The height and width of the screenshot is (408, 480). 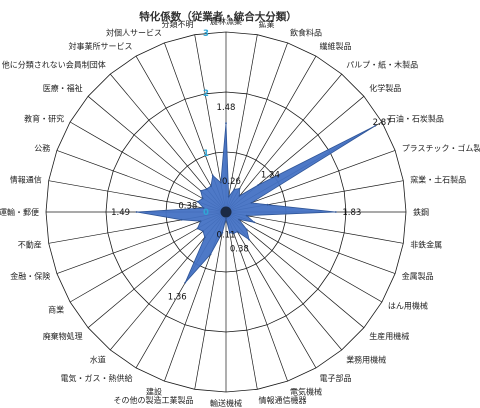 I want to click on category-label: 金融・保険, so click(x=30, y=276).